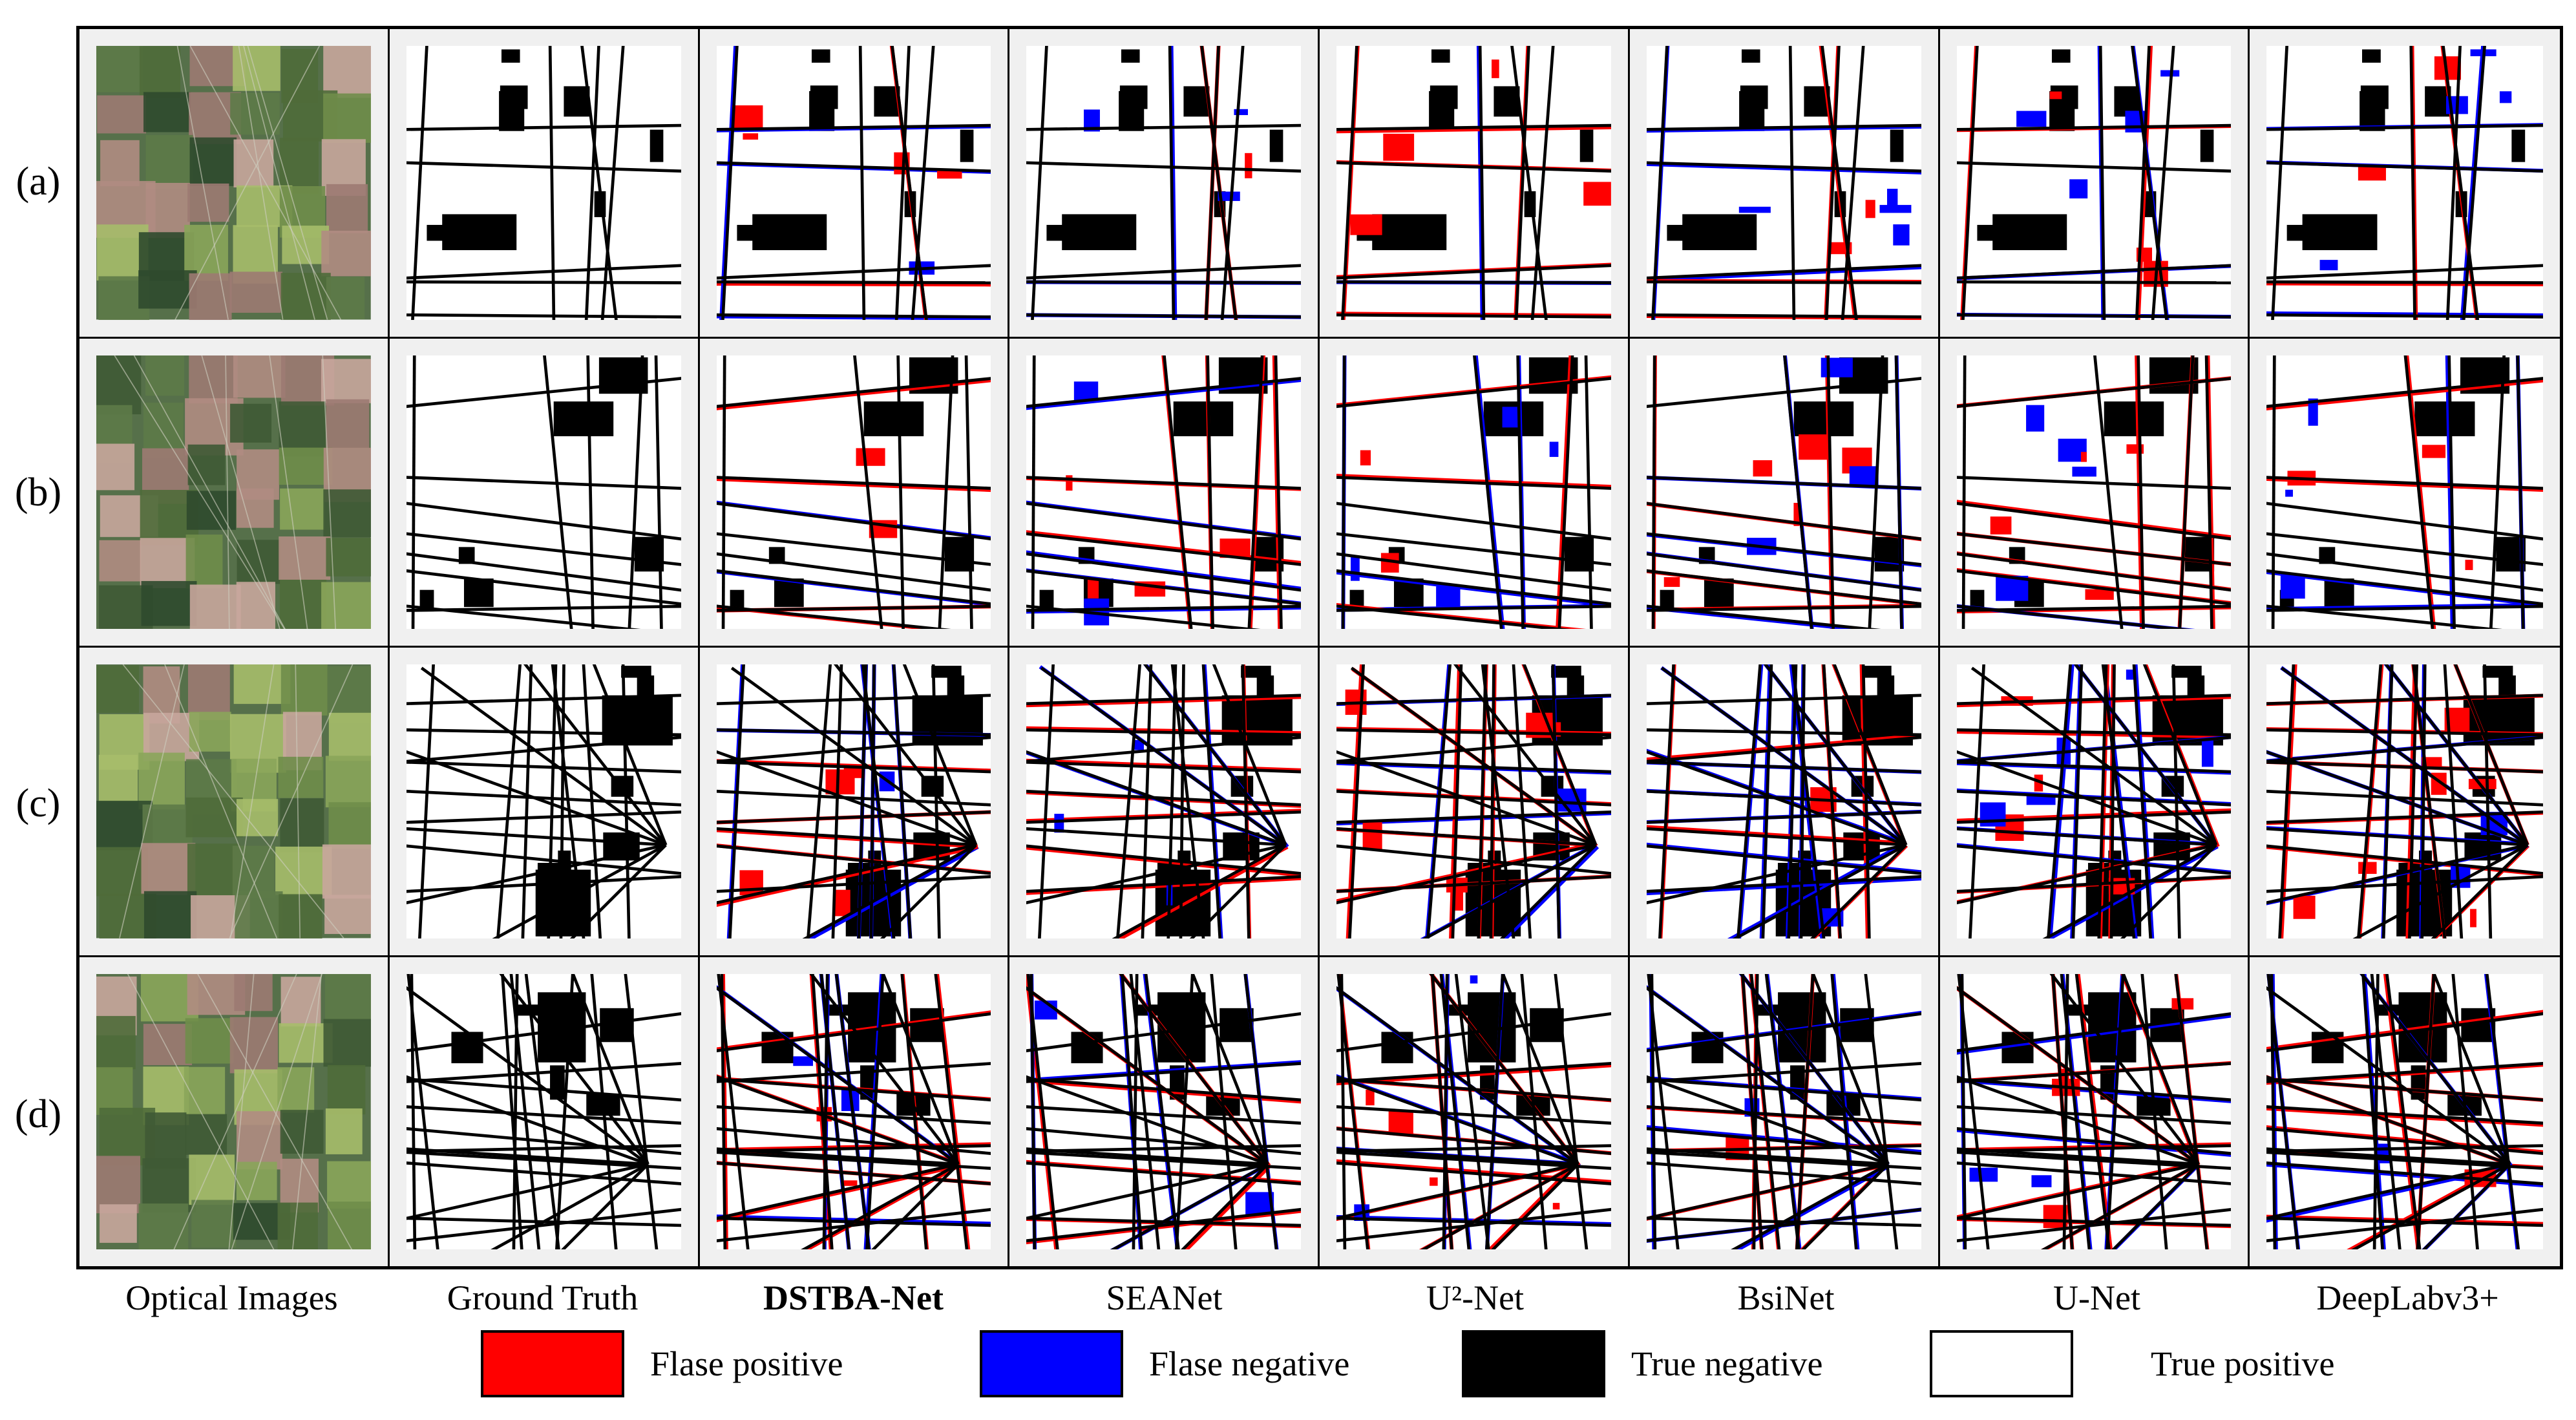 The width and height of the screenshot is (2576, 1420). Describe the element at coordinates (38, 181) in the screenshot. I see `row-label: (a)` at that location.